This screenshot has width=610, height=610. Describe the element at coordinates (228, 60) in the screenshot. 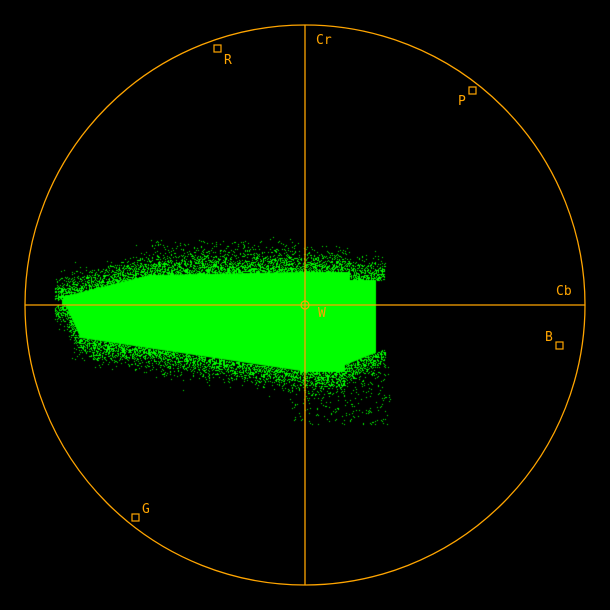

I see `target-label-r: R` at that location.